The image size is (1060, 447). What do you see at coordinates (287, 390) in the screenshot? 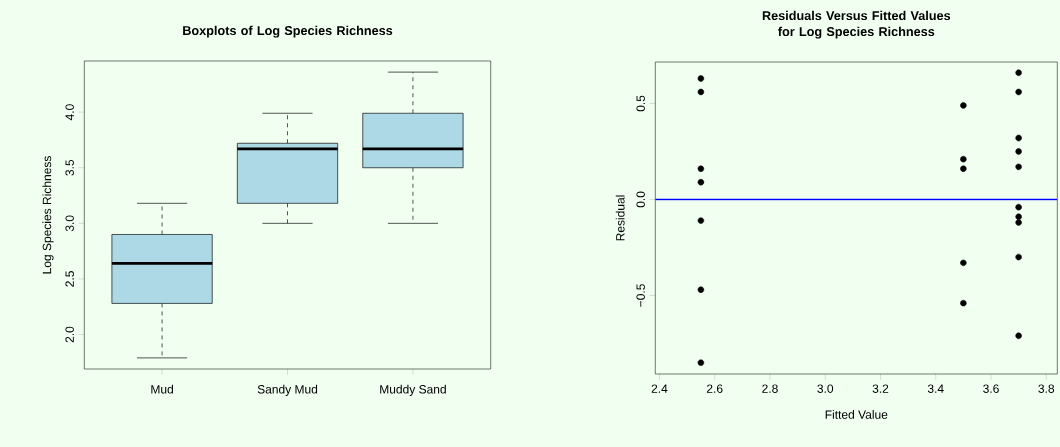
I see `x-tick-label: Sandy Mud` at bounding box center [287, 390].